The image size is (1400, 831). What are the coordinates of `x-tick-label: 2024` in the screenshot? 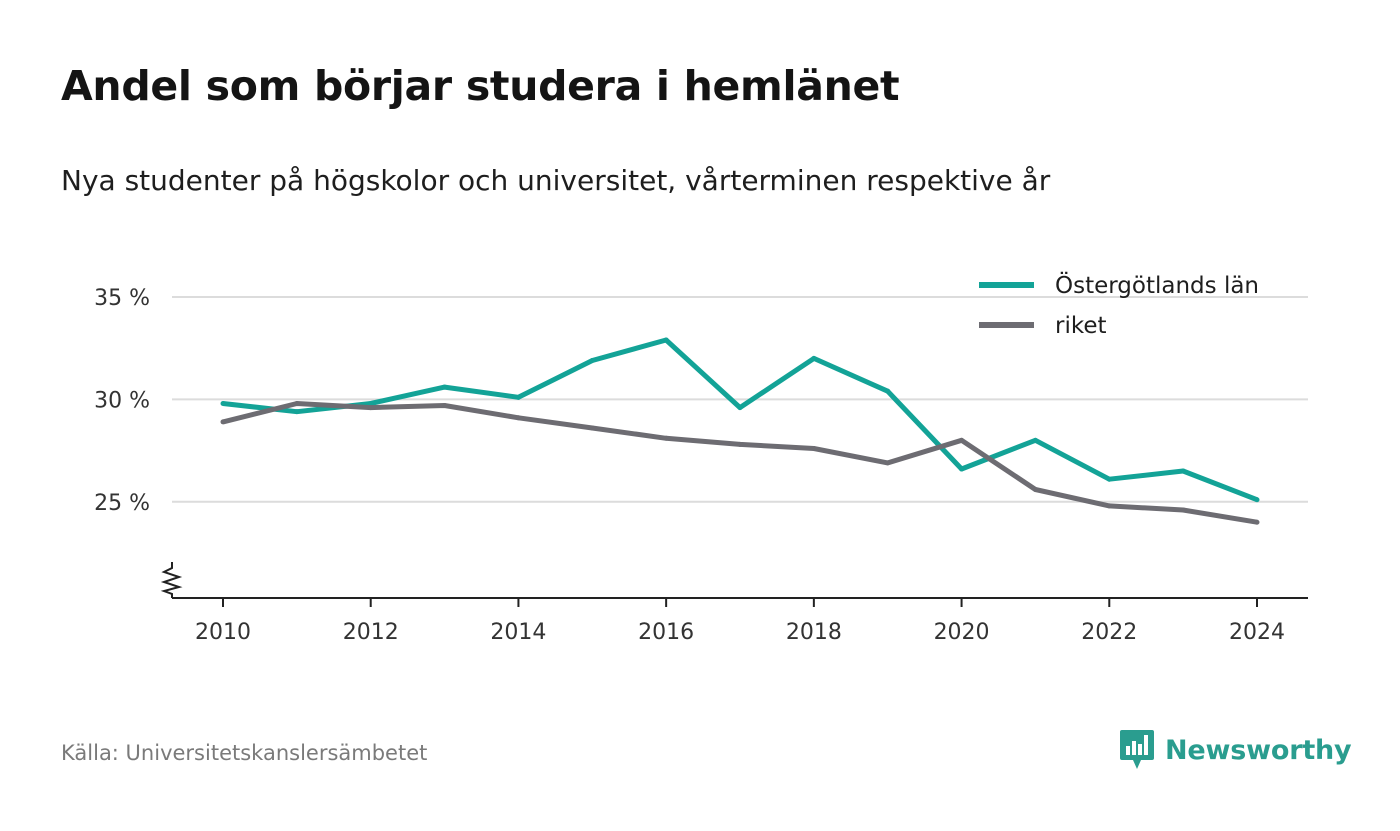 It's located at (1257, 632).